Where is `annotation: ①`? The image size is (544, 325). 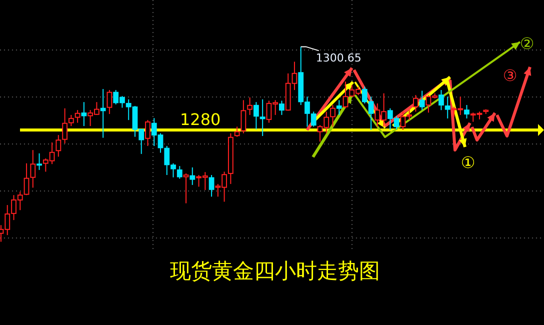 annotation: ① is located at coordinates (468, 162).